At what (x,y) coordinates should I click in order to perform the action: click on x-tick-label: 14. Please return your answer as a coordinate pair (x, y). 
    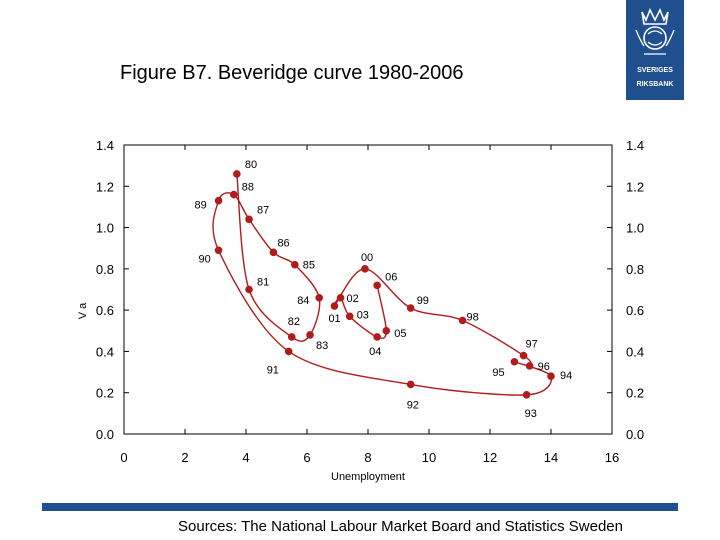
    Looking at the image, I should click on (551, 457).